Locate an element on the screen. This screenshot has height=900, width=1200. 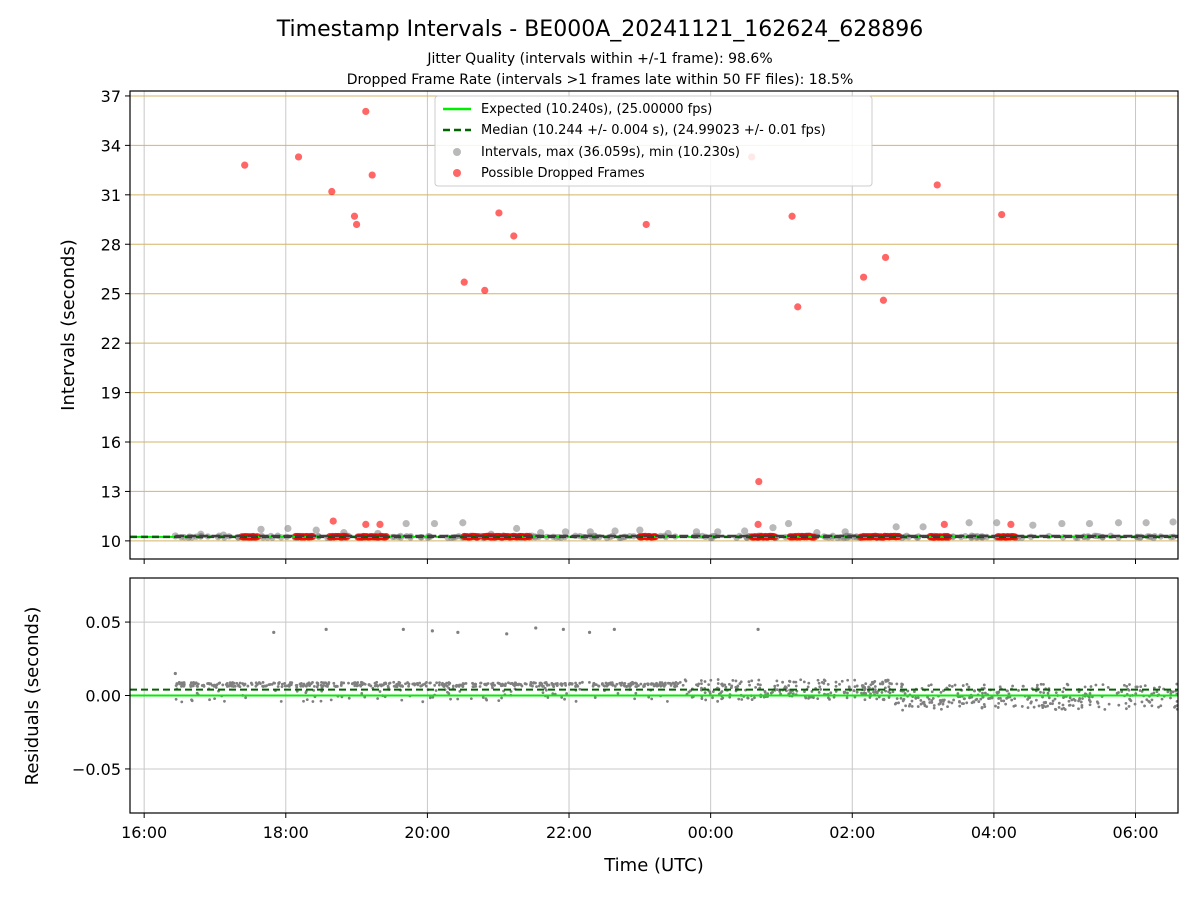
intervals-ytick-label: 25 is located at coordinates (111, 294).